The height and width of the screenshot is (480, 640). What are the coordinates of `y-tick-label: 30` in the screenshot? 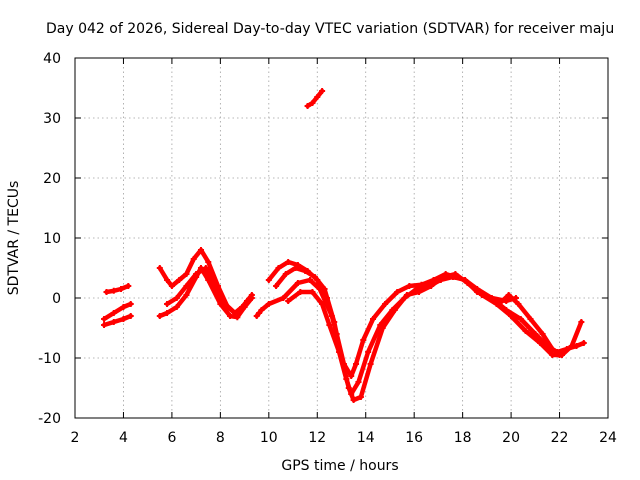 It's located at (52, 119).